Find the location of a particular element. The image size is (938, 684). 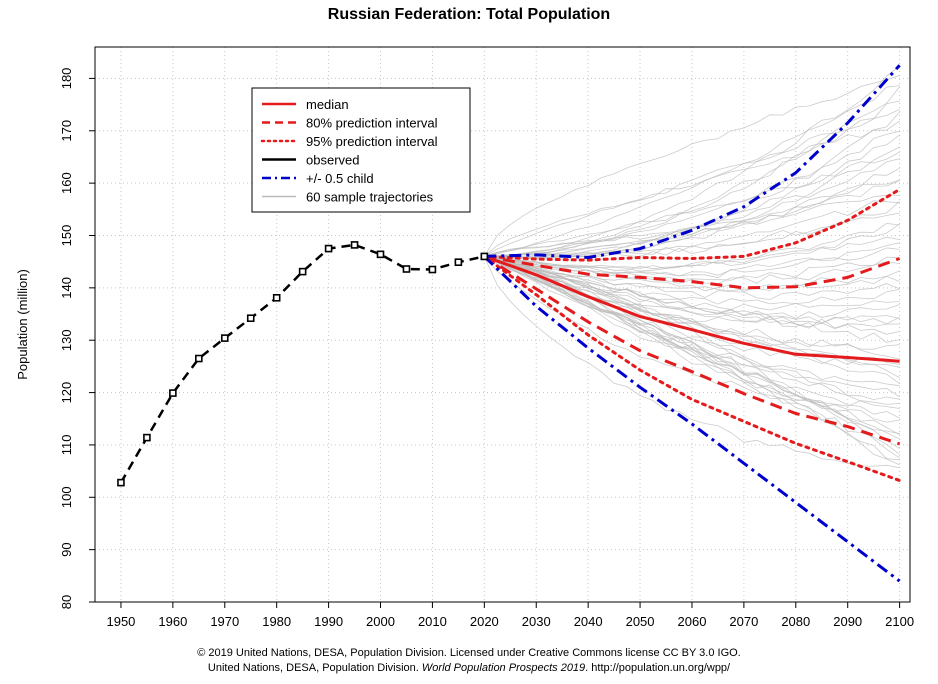

y-tick-label: 170 is located at coordinates (66, 131).